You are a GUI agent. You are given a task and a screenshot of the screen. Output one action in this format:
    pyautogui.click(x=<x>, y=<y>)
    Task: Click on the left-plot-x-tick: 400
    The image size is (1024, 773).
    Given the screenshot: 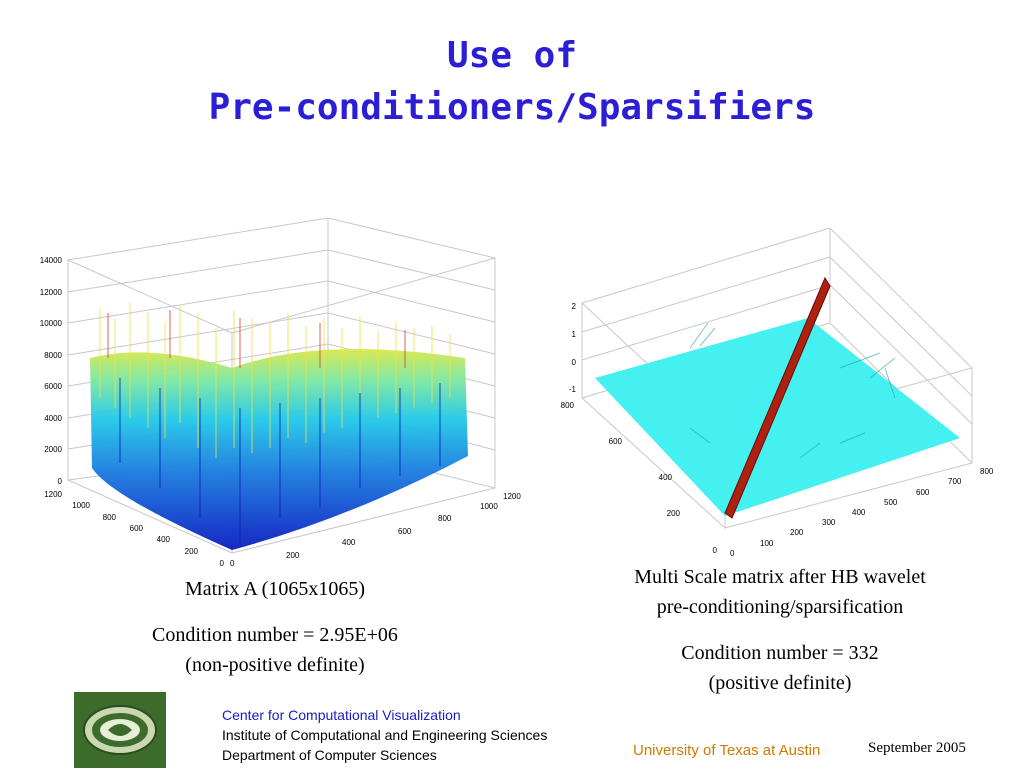 What is the action you would take?
    pyautogui.click(x=349, y=542)
    